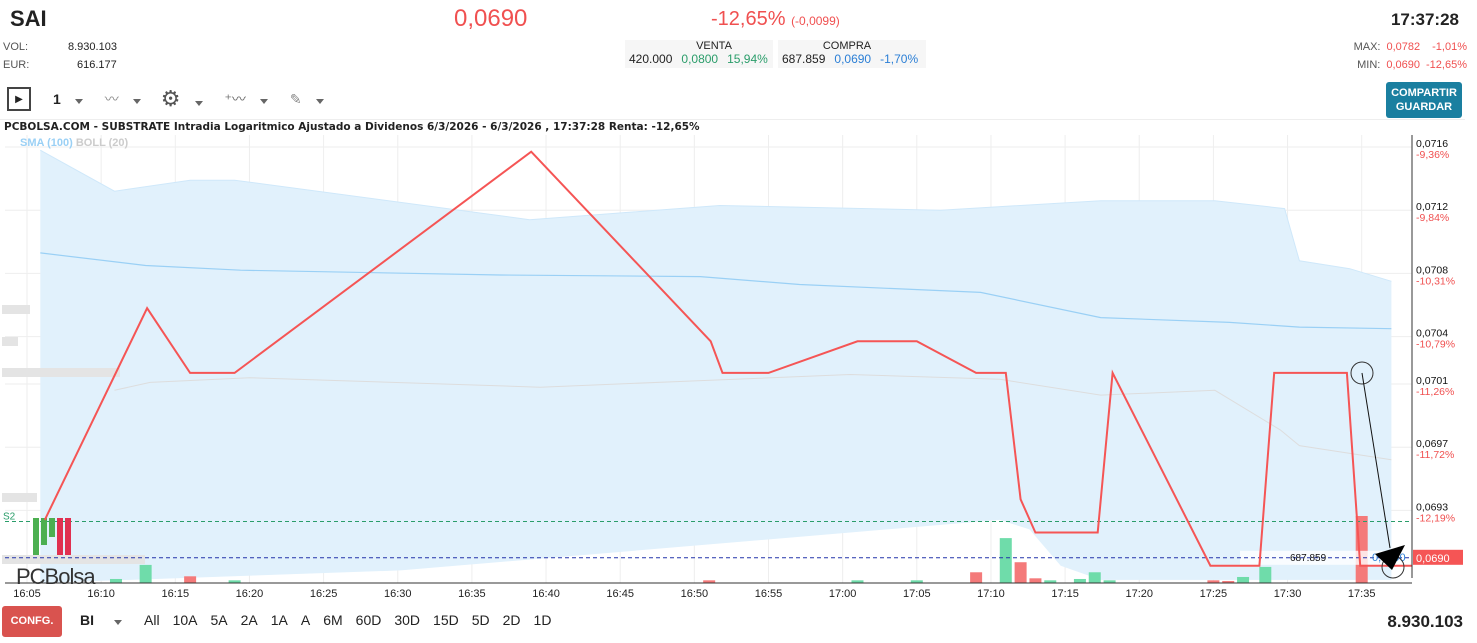 The image size is (1477, 643). What do you see at coordinates (853, 59) in the screenshot?
I see `compra-price: 0,0690` at bounding box center [853, 59].